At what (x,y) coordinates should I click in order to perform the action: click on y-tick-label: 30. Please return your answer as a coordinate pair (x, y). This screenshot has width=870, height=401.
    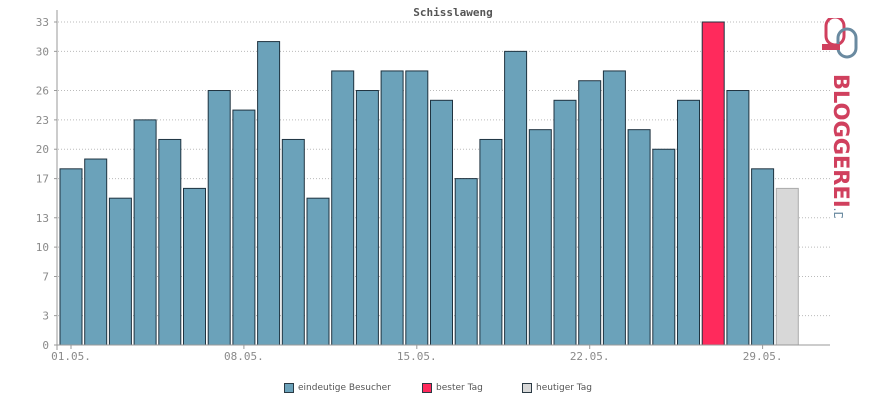
    Looking at the image, I should click on (42, 51).